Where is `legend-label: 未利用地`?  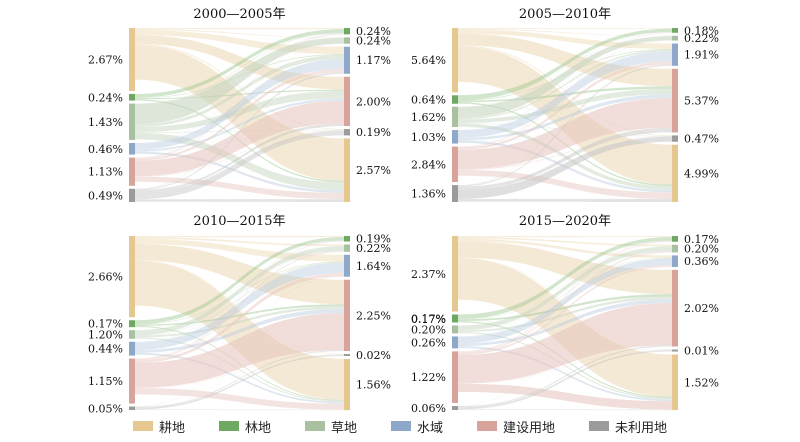
legend-label: 未利用地 is located at coordinates (641, 428).